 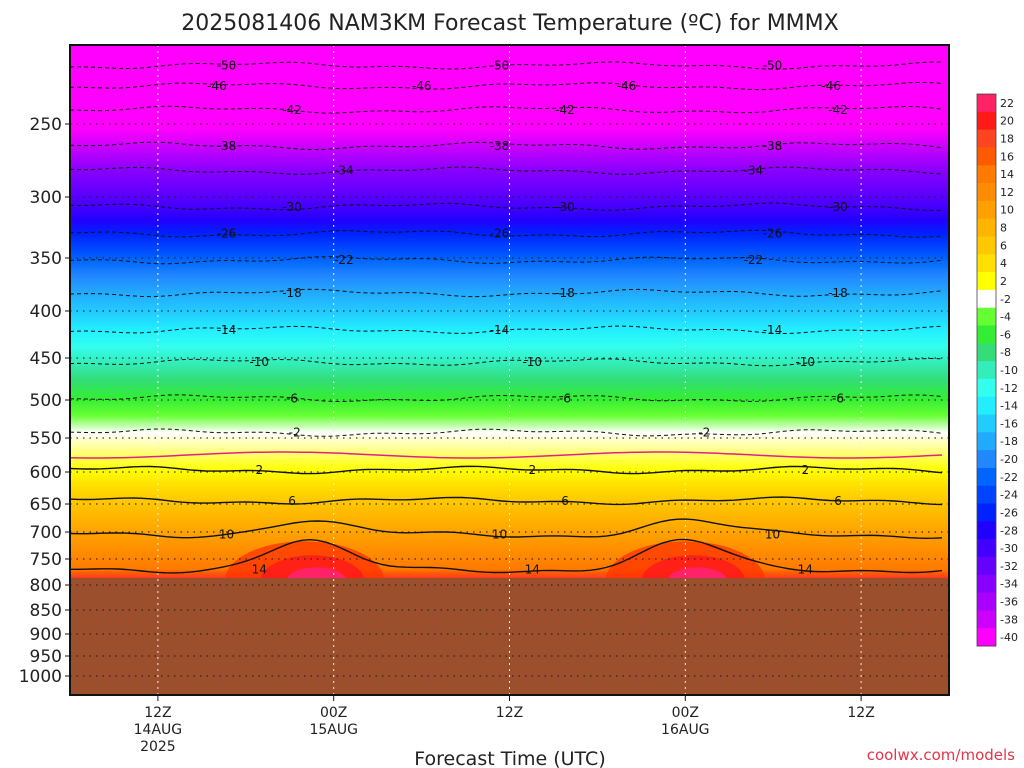 What do you see at coordinates (941, 755) in the screenshot?
I see `credit-text: coolwx.com/models` at bounding box center [941, 755].